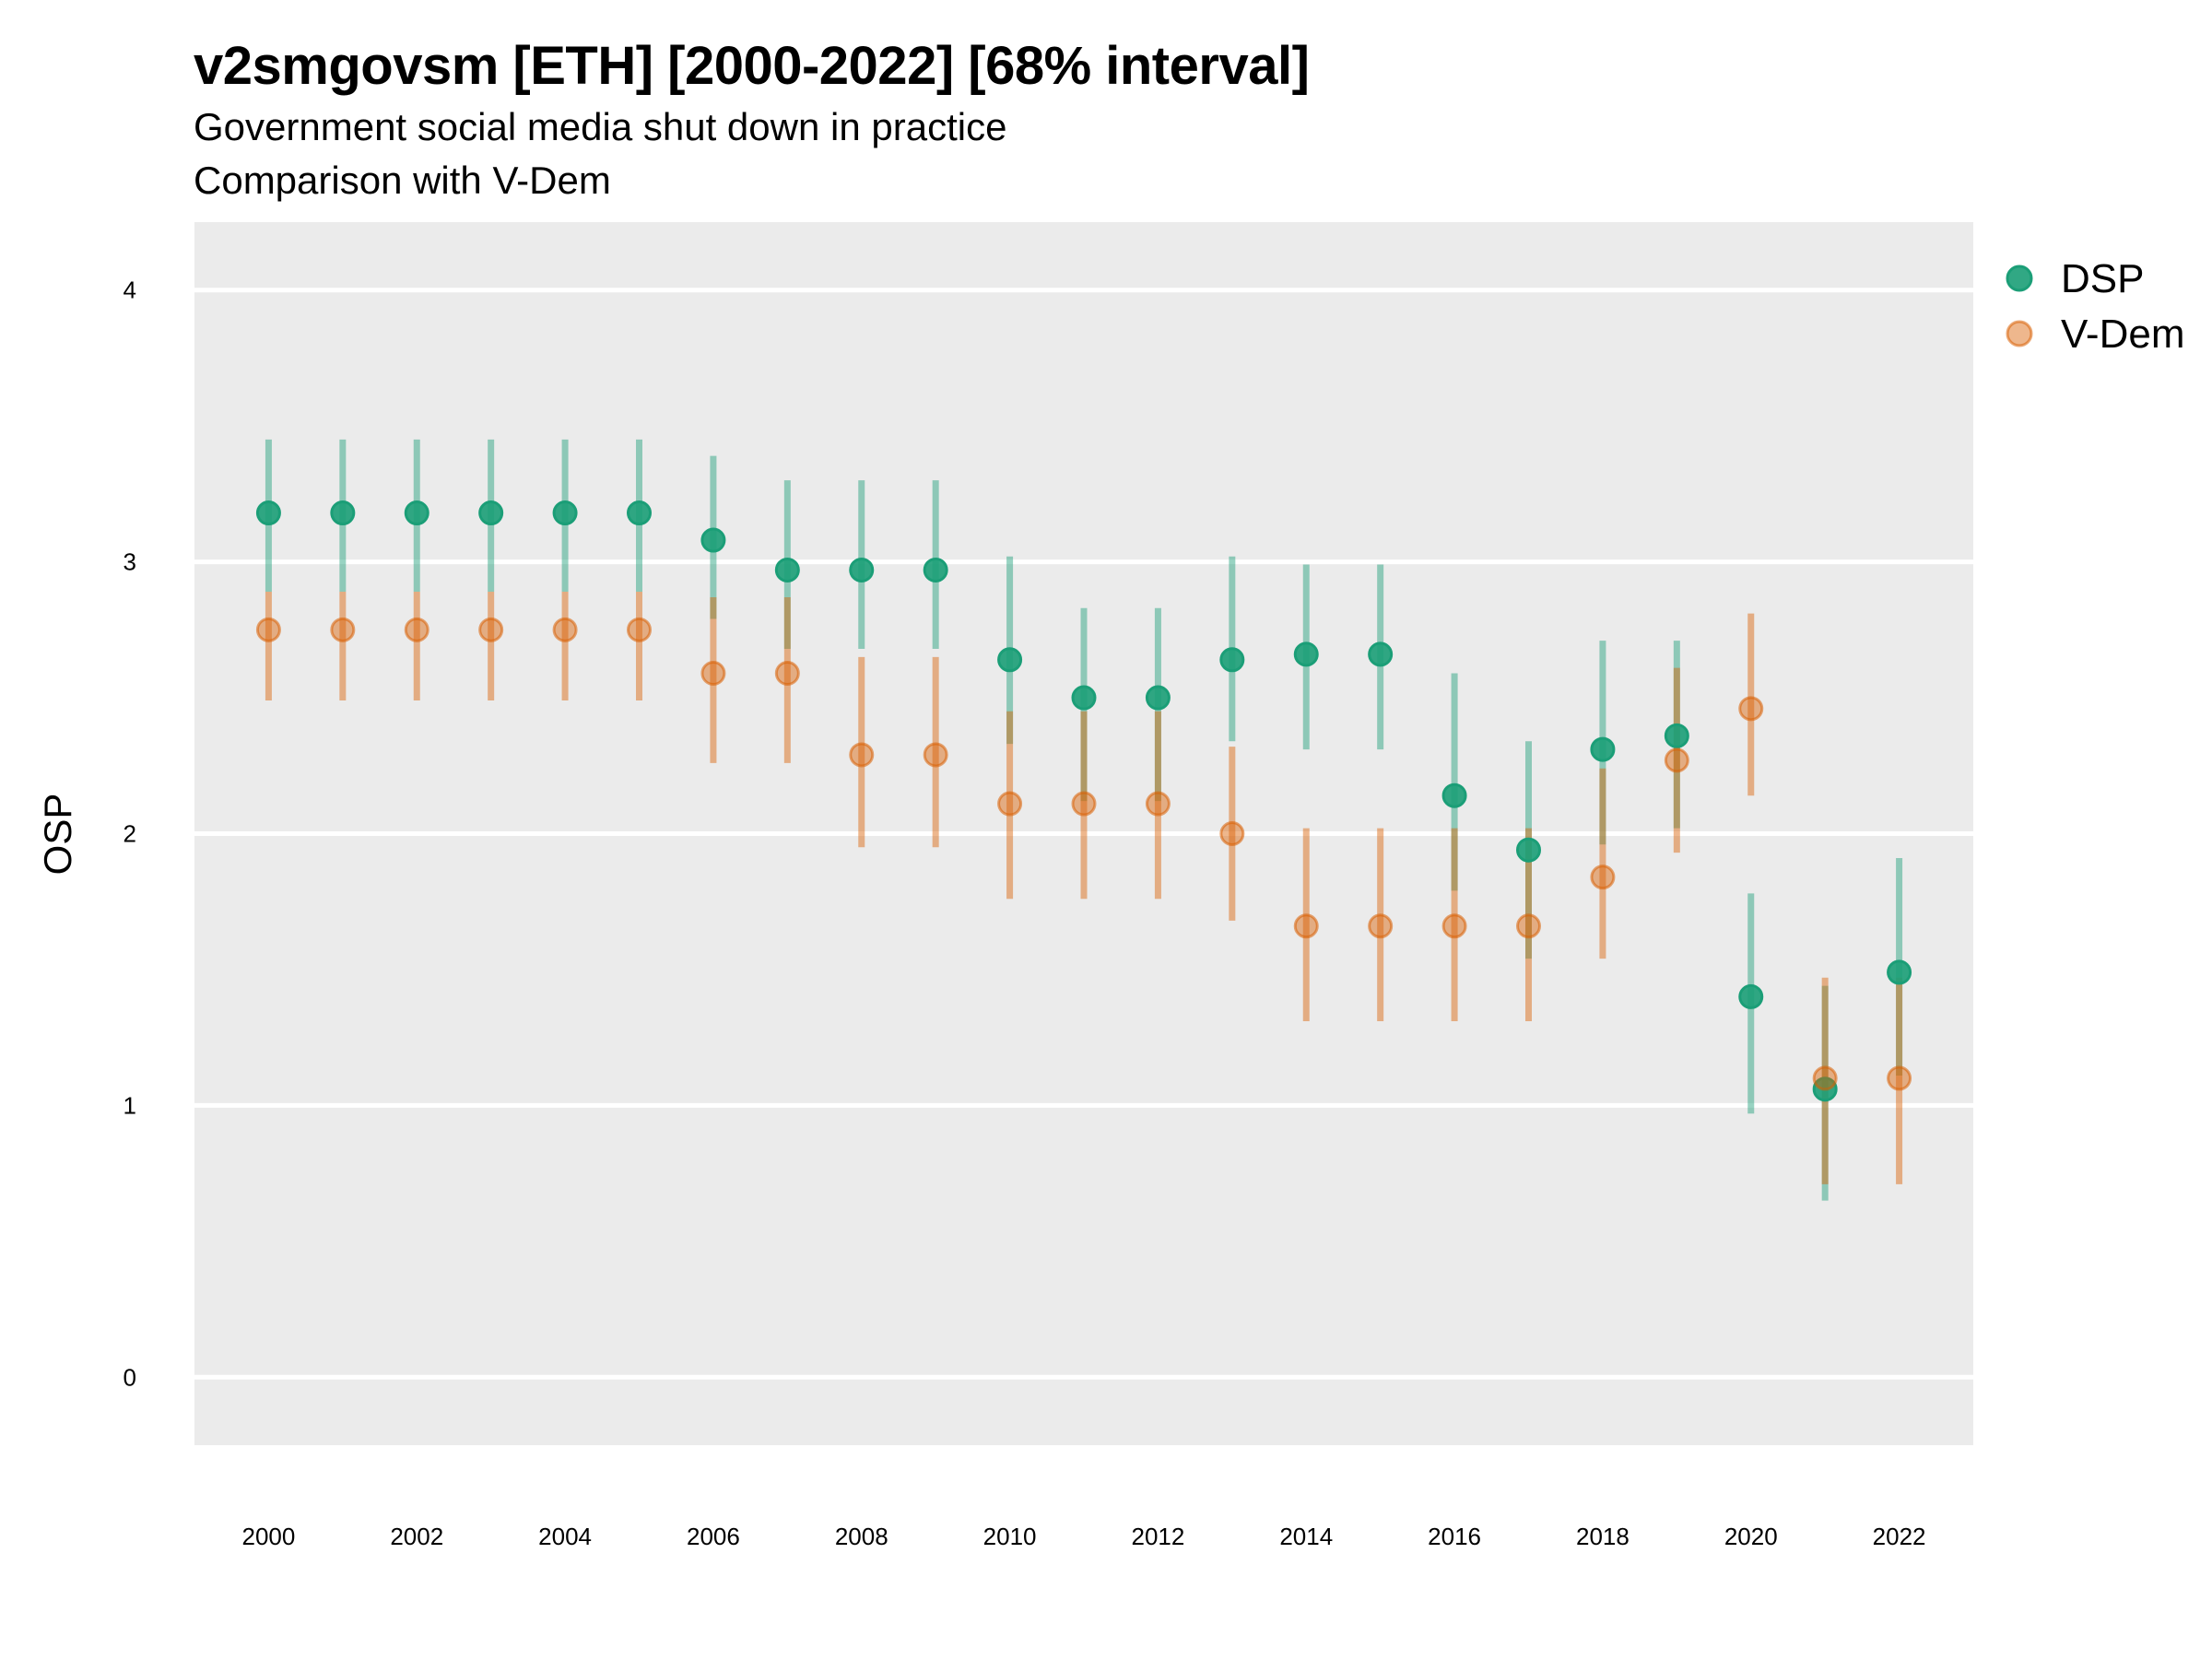 Image resolution: width=2212 pixels, height=1659 pixels. I want to click on legend-label-dsp: DSP, so click(2102, 278).